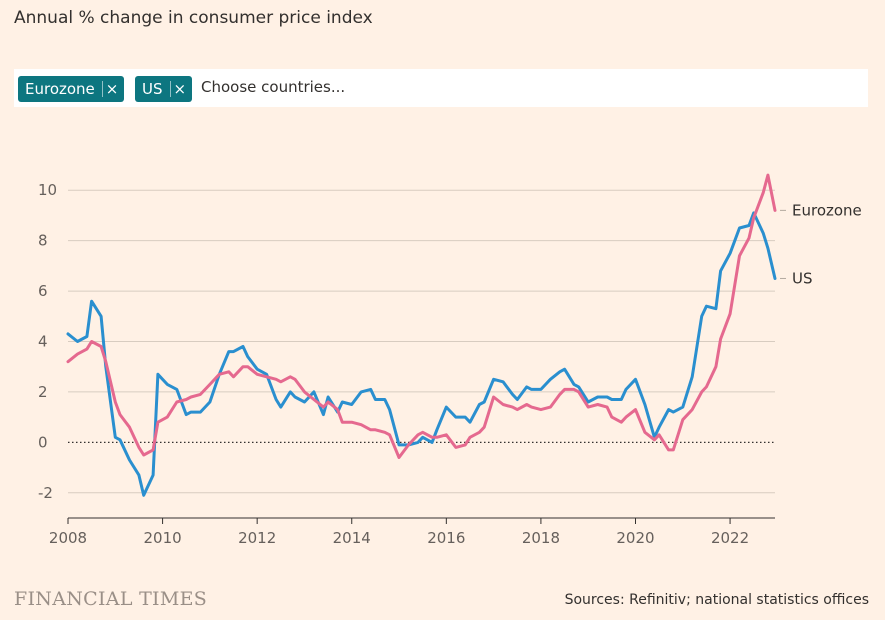  What do you see at coordinates (193, 18) in the screenshot?
I see `chart-title: Annual % change in consumer price index` at bounding box center [193, 18].